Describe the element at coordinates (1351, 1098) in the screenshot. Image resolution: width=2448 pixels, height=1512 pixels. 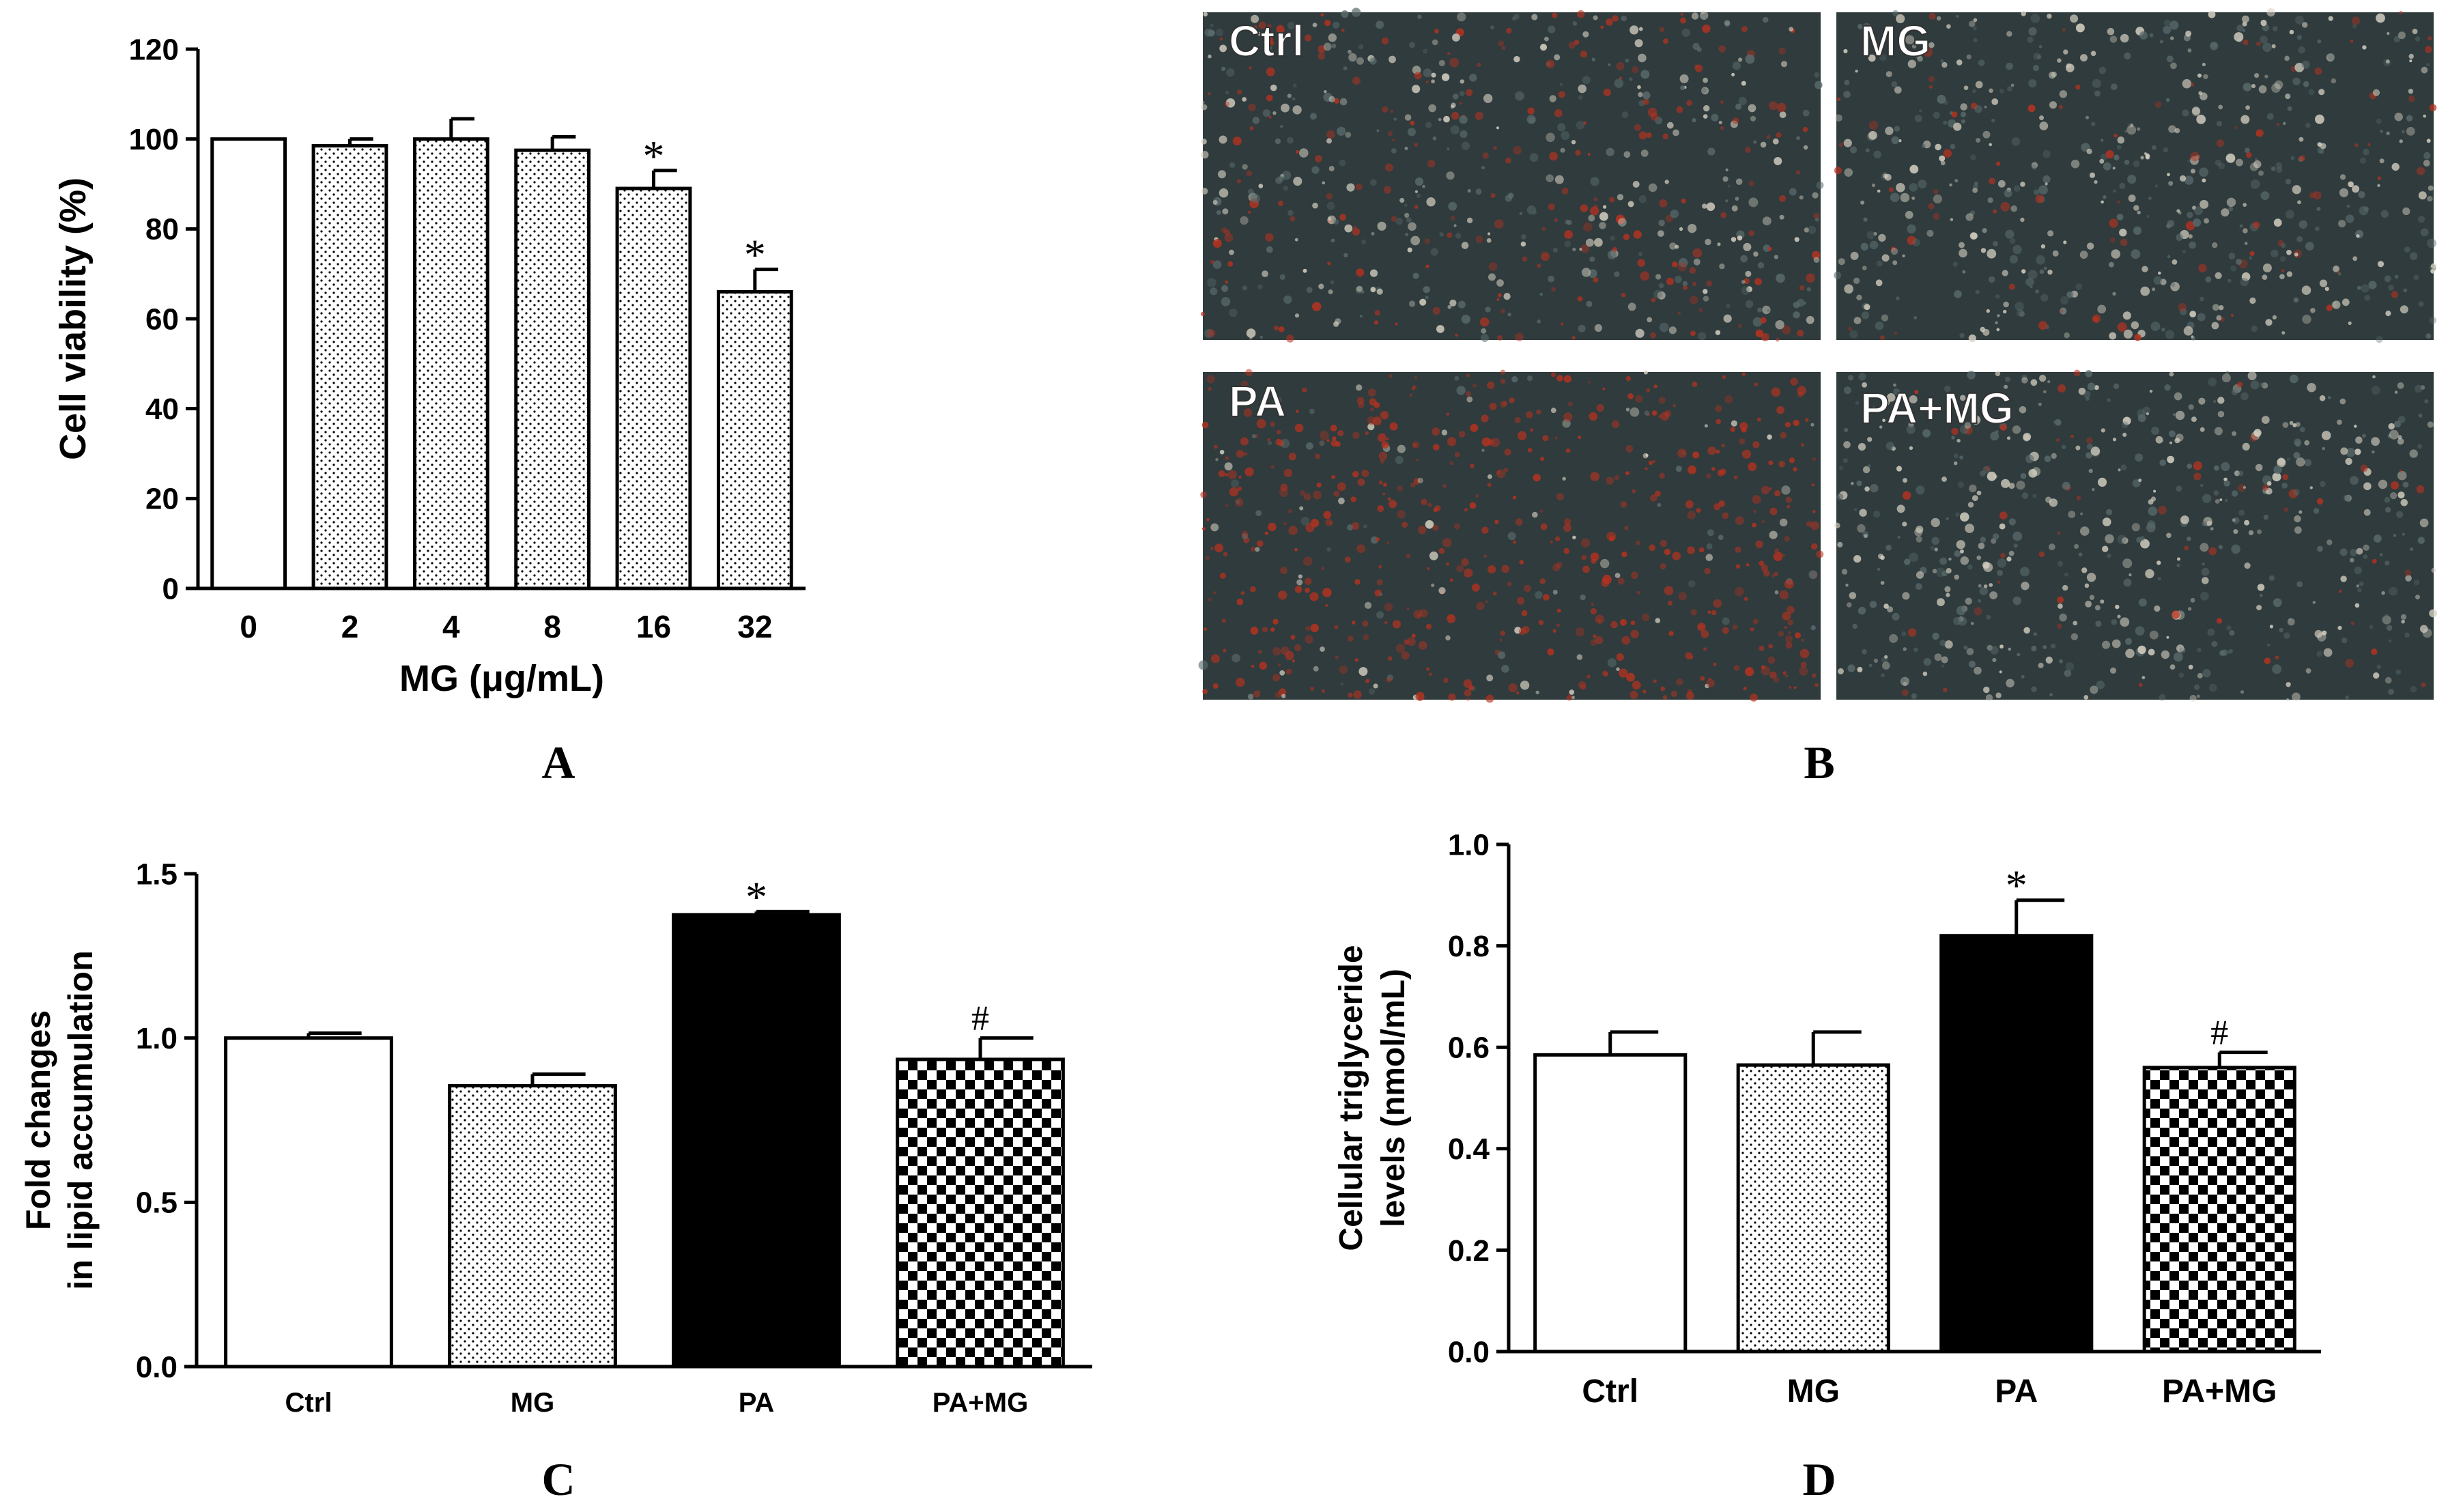
I see `y-axis-label: Cellular triglyceride` at that location.